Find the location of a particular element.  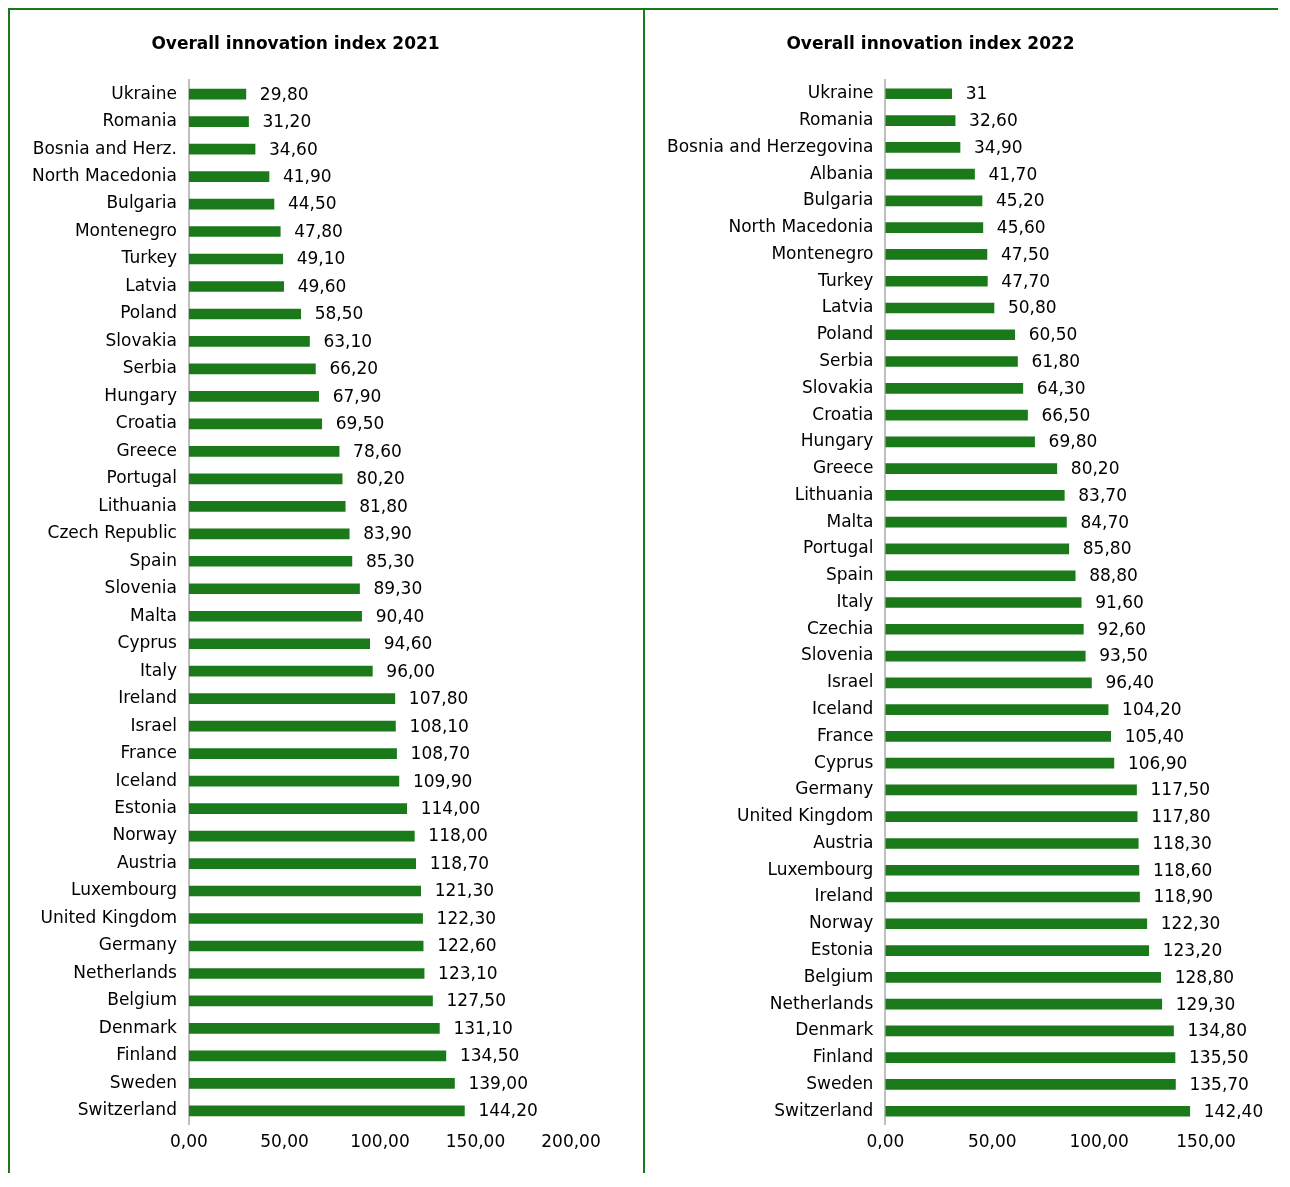

data-label: 88,80 is located at coordinates (1113, 575).